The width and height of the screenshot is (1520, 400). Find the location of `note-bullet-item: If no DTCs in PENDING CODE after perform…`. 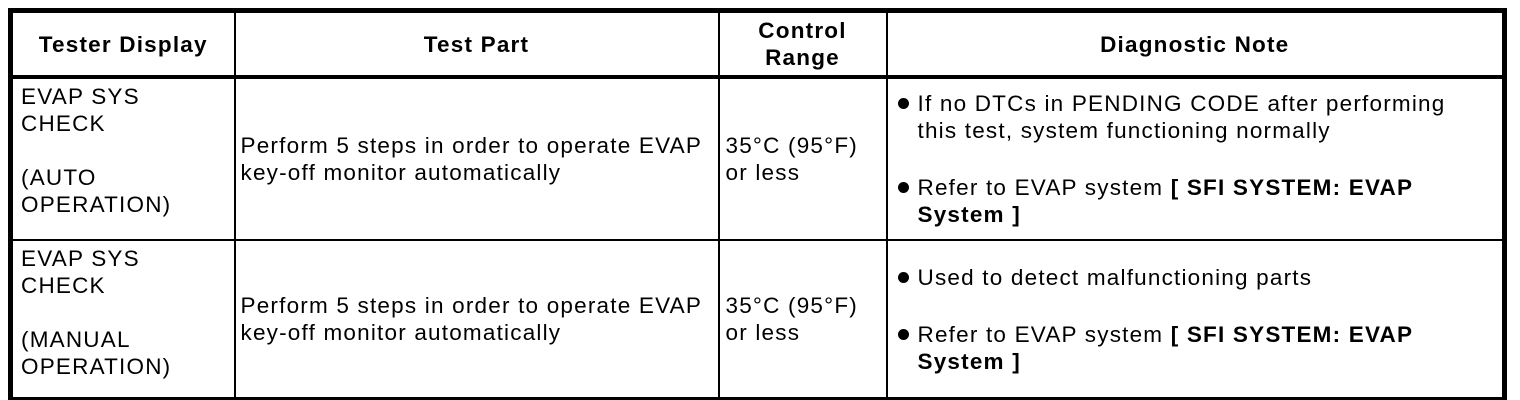

note-bullet-item: If no DTCs in PENDING CODE after perform… is located at coordinates (1185, 117).